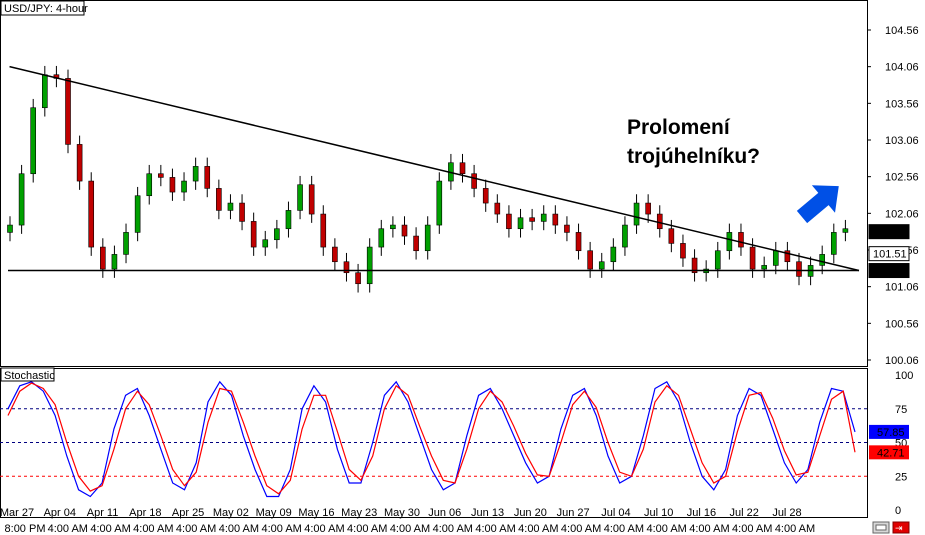 This screenshot has height=535, width=925. I want to click on stochastic-tags: 57.85 42.71, so click(889, 442).